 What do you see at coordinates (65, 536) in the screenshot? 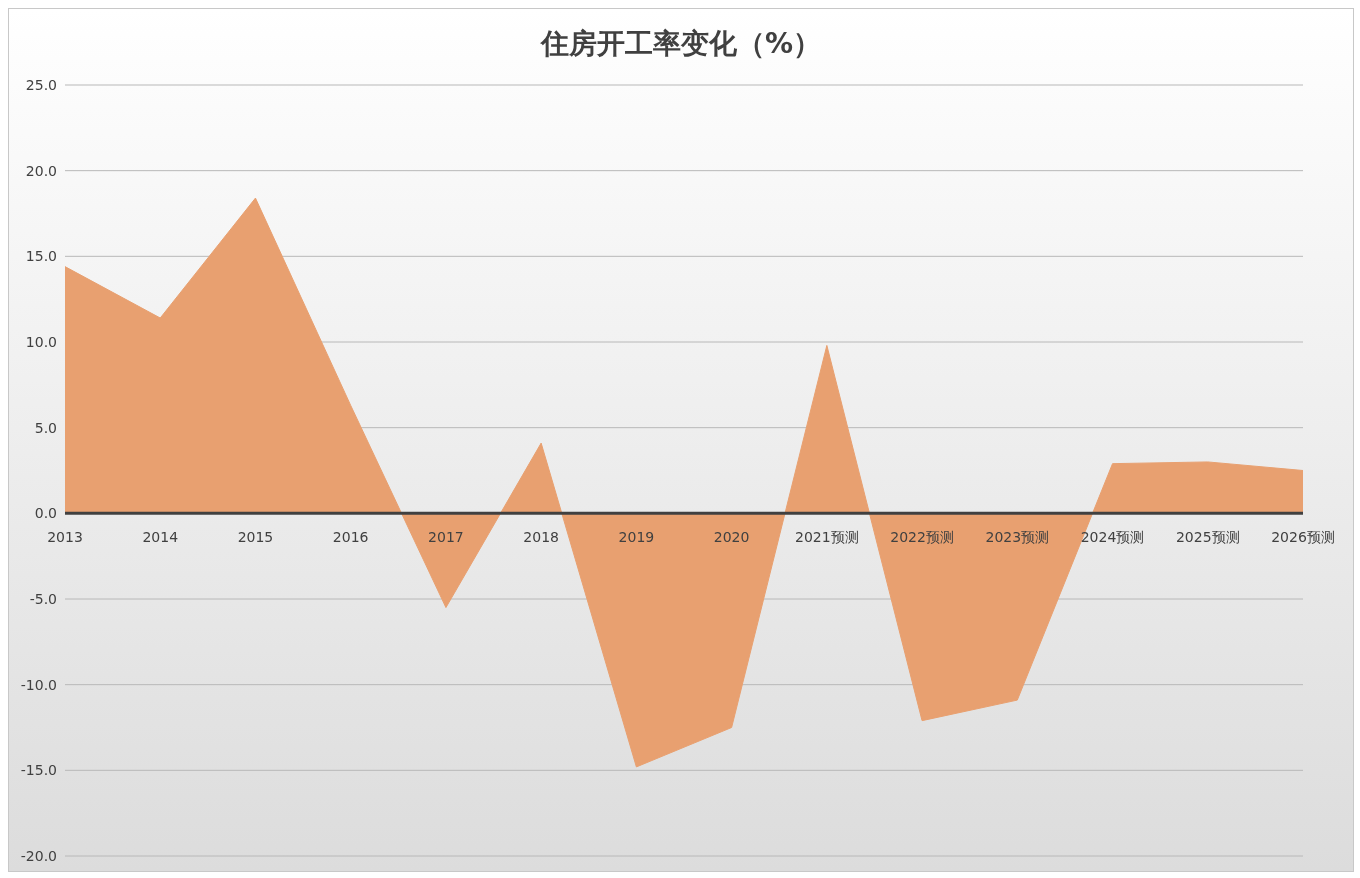
I see `x-tick-label: 2013` at bounding box center [65, 536].